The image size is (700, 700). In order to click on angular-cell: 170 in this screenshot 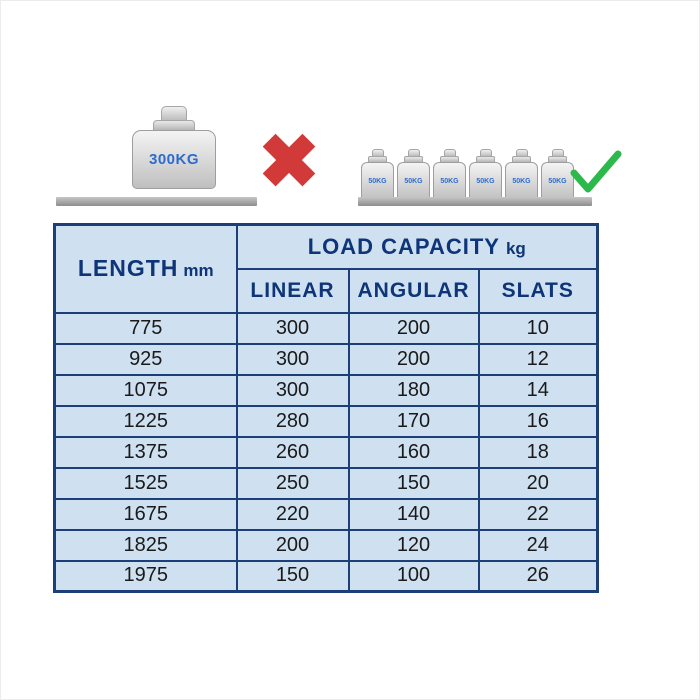, I will do `click(413, 421)`.